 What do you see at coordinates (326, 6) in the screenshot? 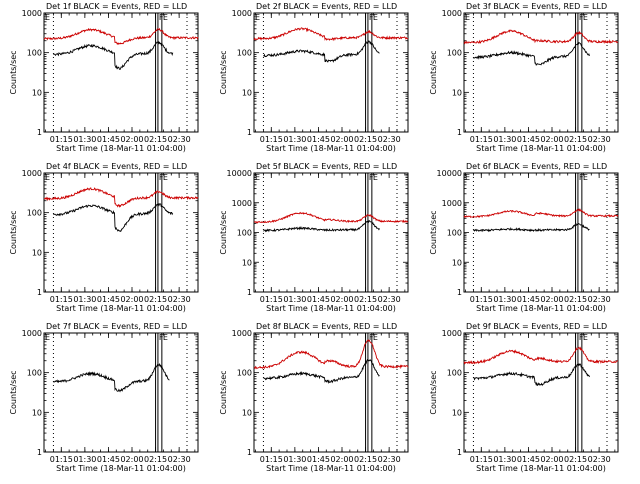
I see `panel-title: Det 2f BLACK = Events, RED = LLD` at bounding box center [326, 6].